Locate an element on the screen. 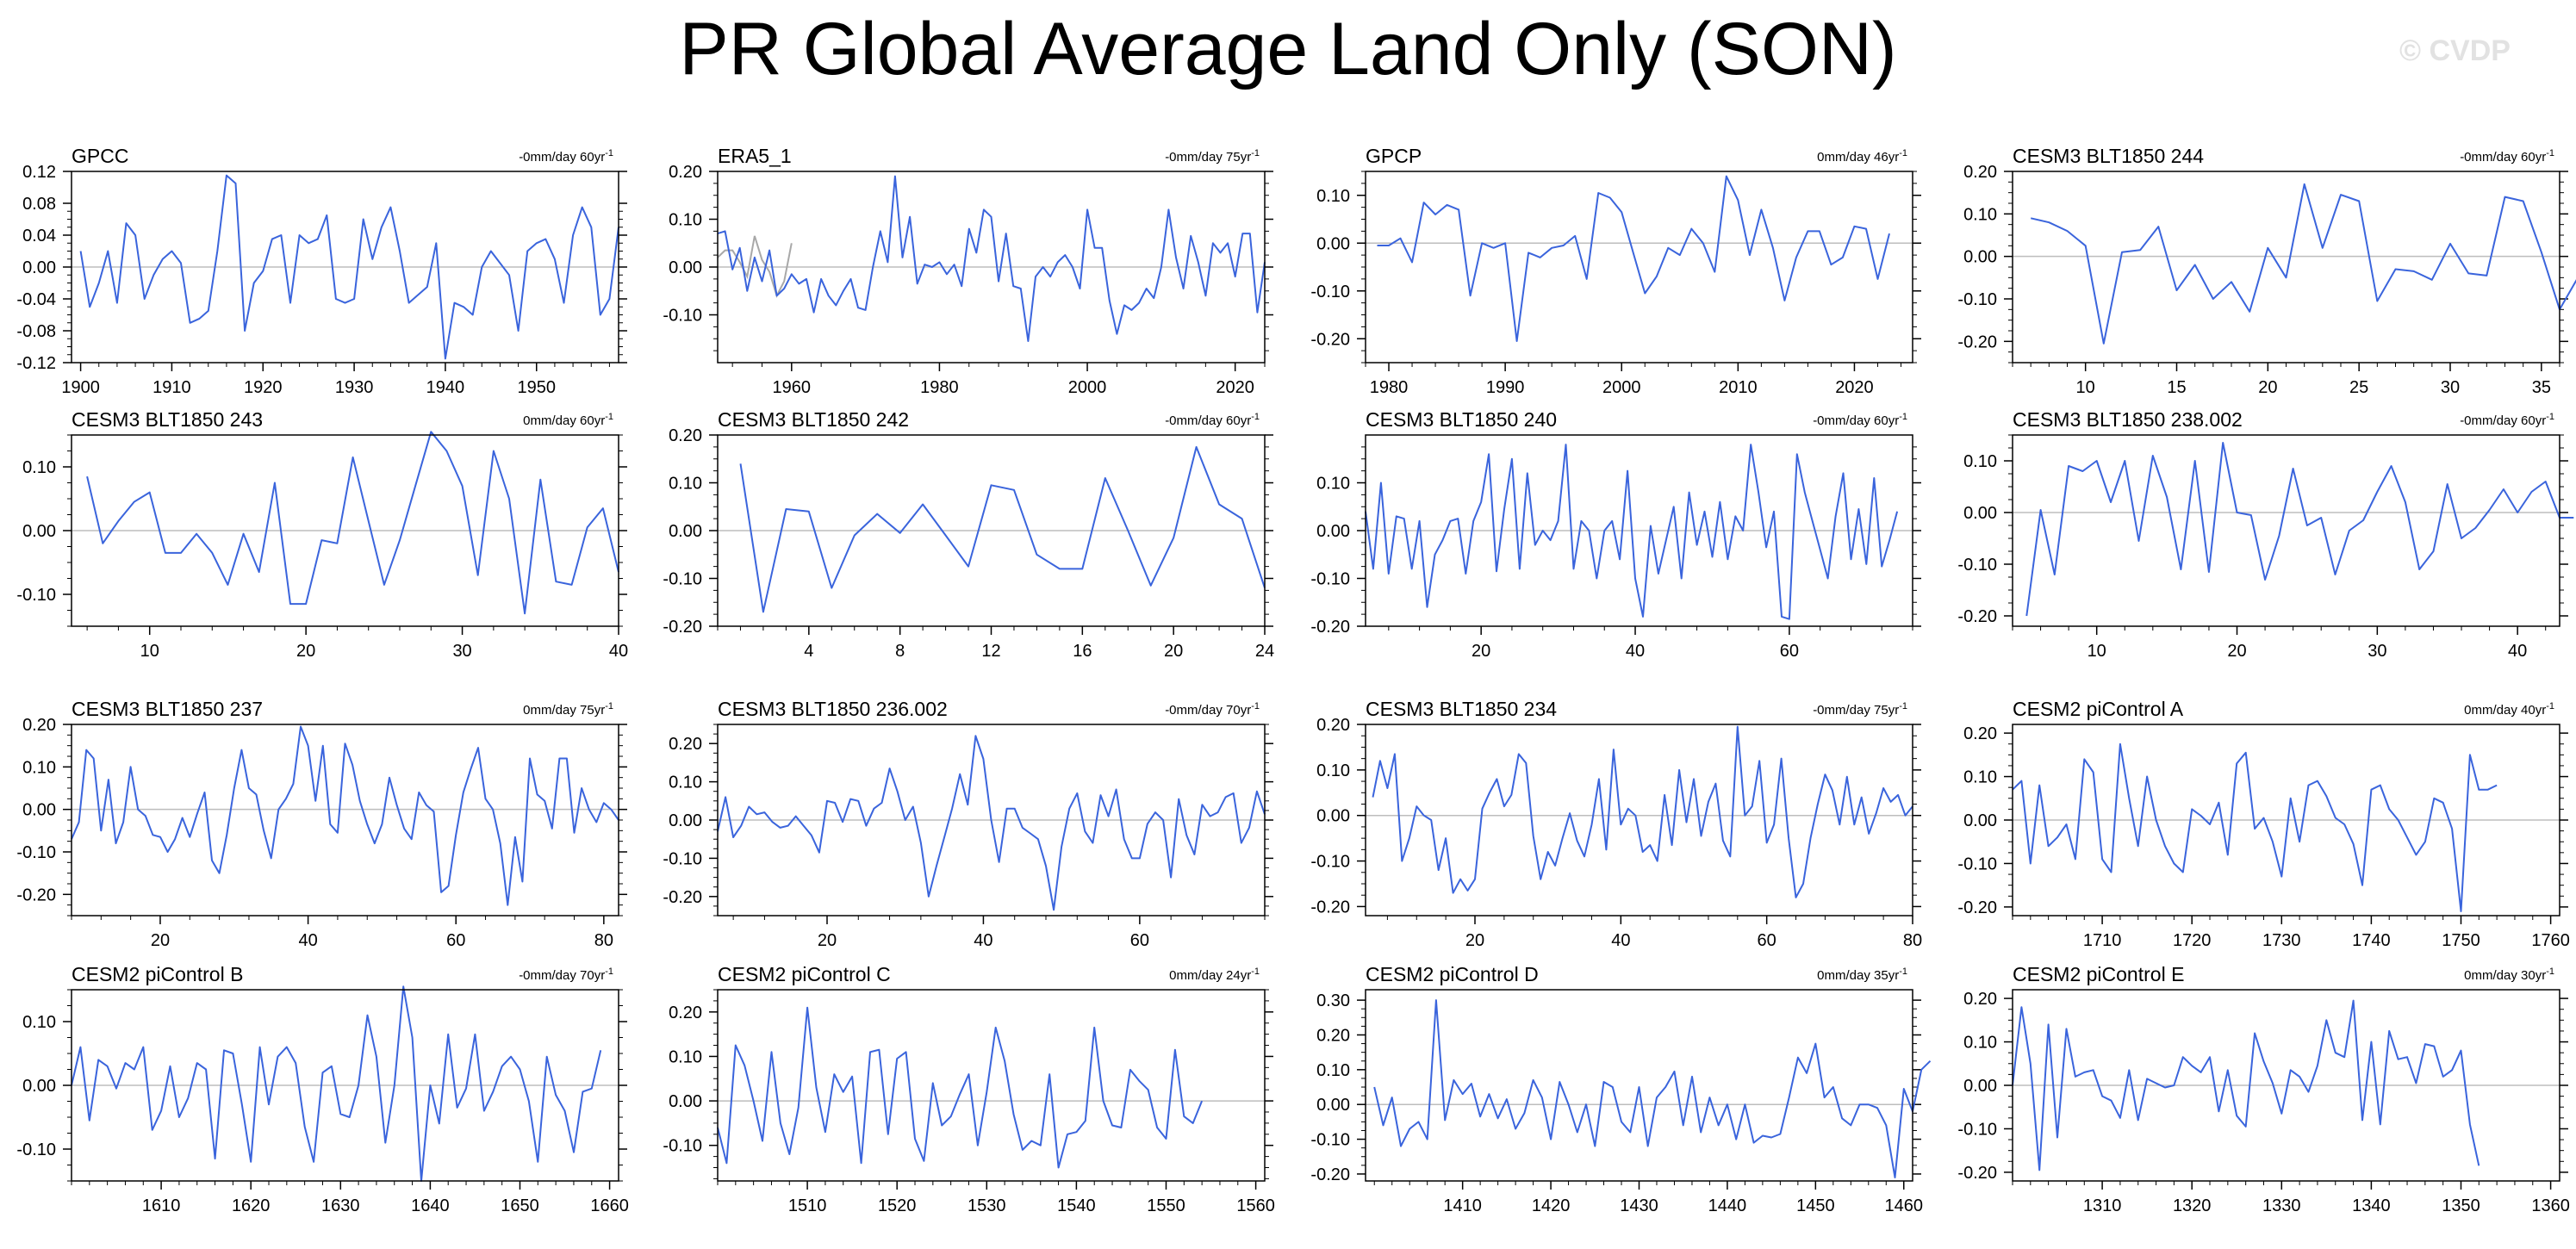 This screenshot has width=2576, height=1249. panel-title: CESM2 piControl D is located at coordinates (1453, 974).